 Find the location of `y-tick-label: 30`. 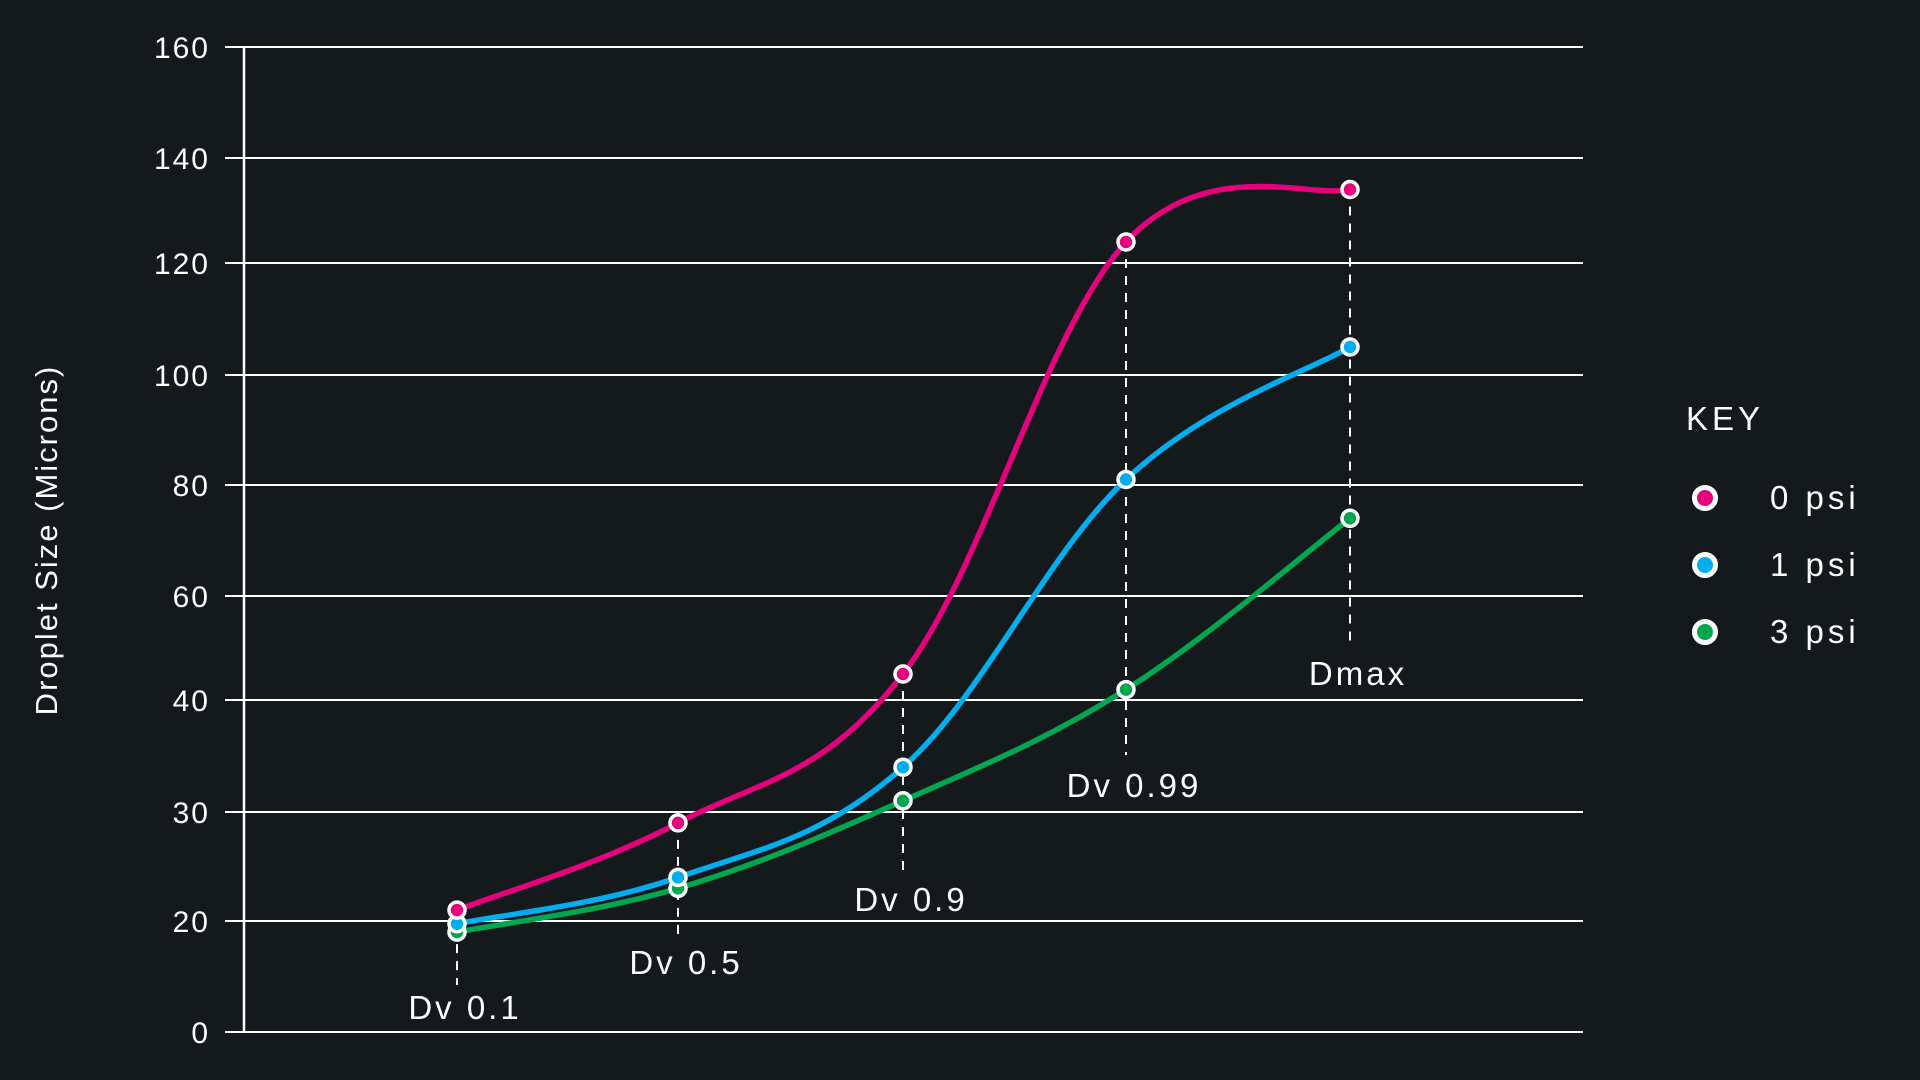

y-tick-label: 30 is located at coordinates (191, 813).